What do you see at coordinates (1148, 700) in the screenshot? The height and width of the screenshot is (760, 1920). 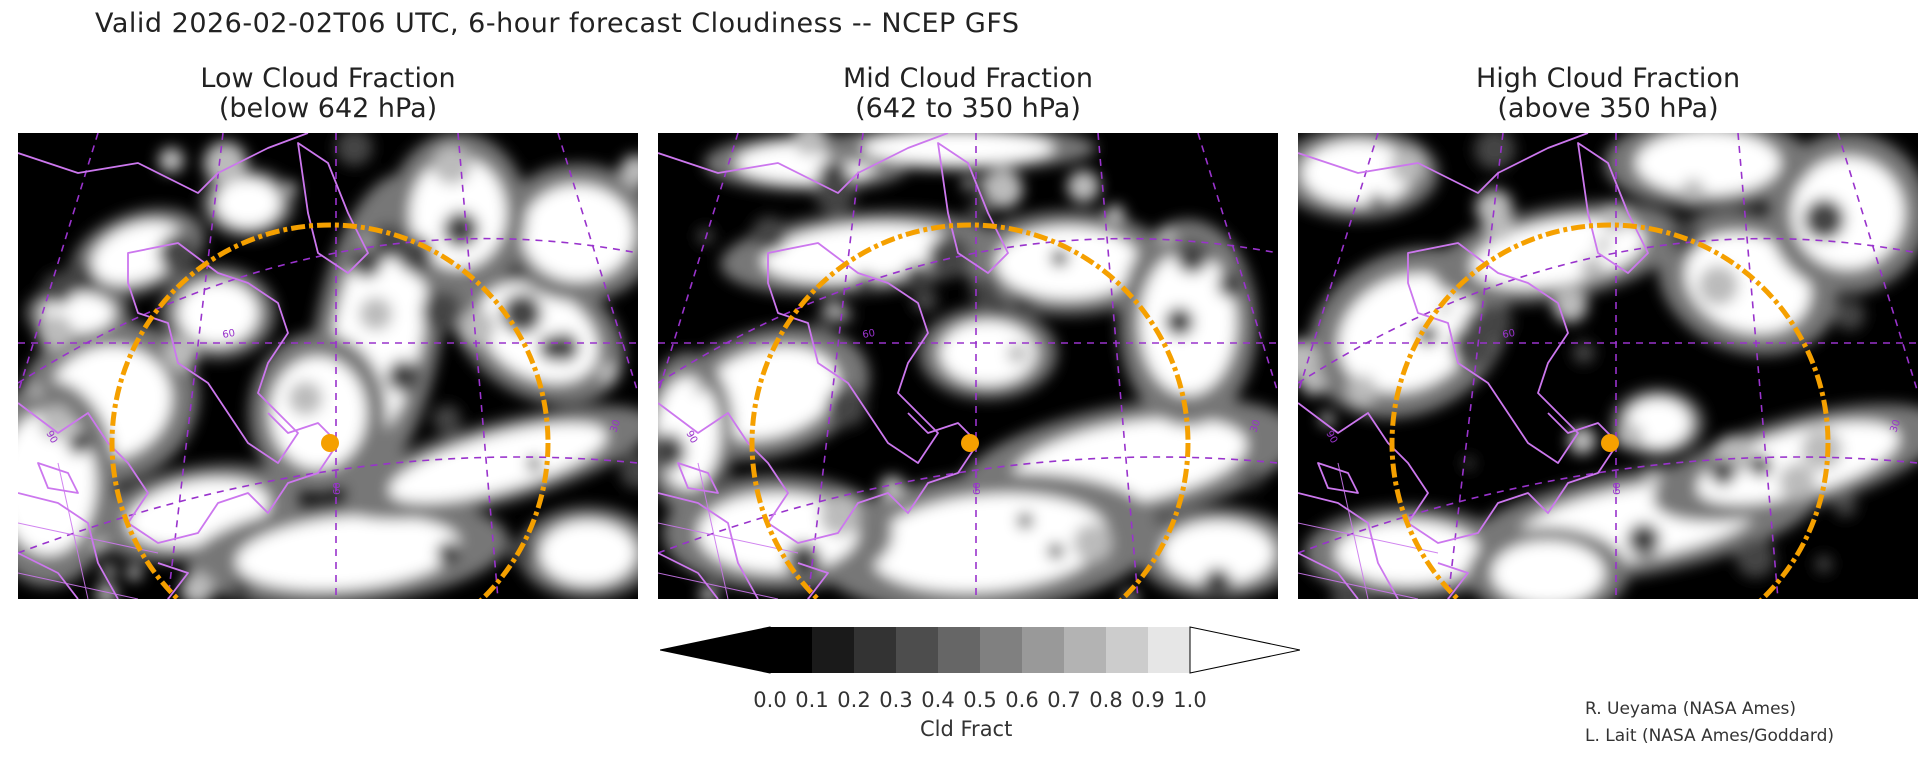 I see `colorbar-tick-label: 0.9` at bounding box center [1148, 700].